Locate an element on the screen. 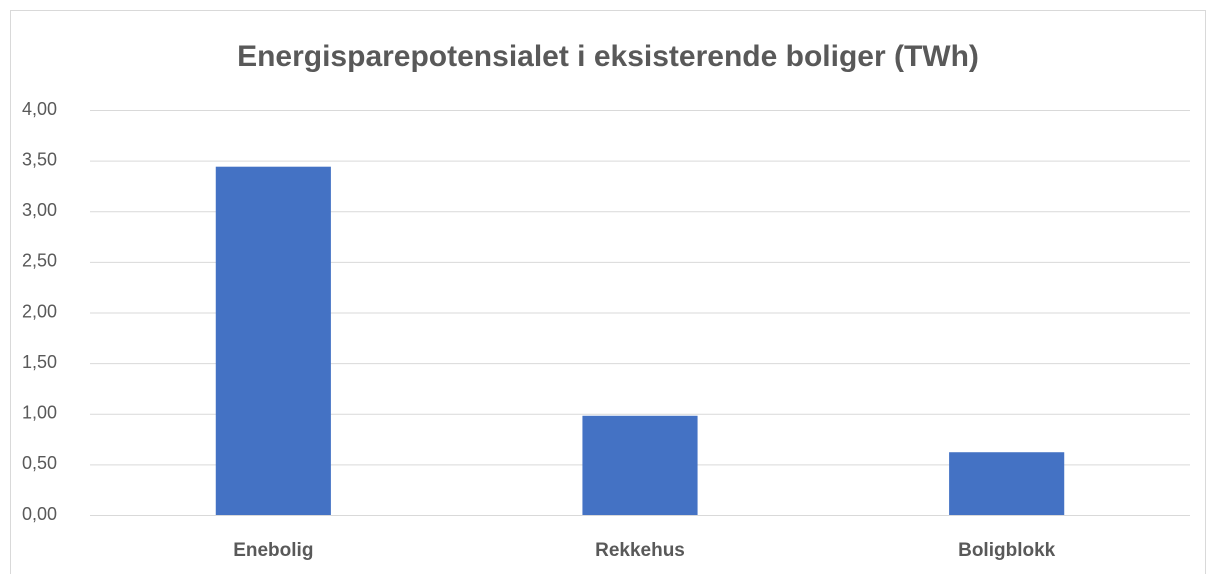 The width and height of the screenshot is (1216, 579). y-tick-label: 0,00 is located at coordinates (39, 514).